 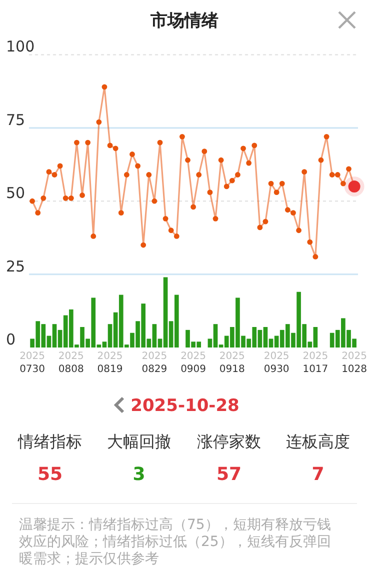 I want to click on data-label: 7, so click(x=318, y=474).